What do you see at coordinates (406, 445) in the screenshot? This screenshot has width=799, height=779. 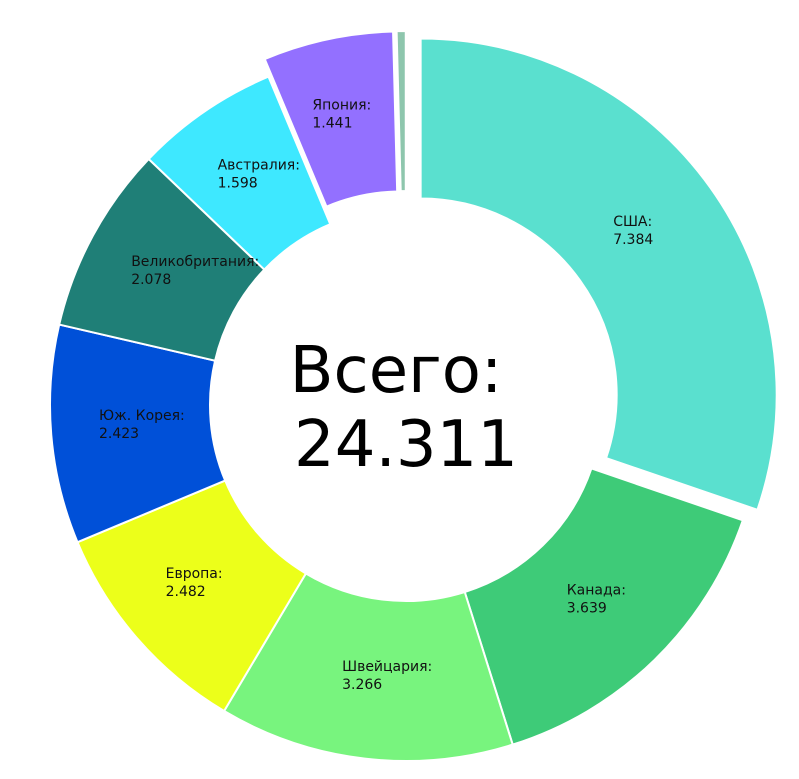 I see `total-value: 24.311` at bounding box center [406, 445].